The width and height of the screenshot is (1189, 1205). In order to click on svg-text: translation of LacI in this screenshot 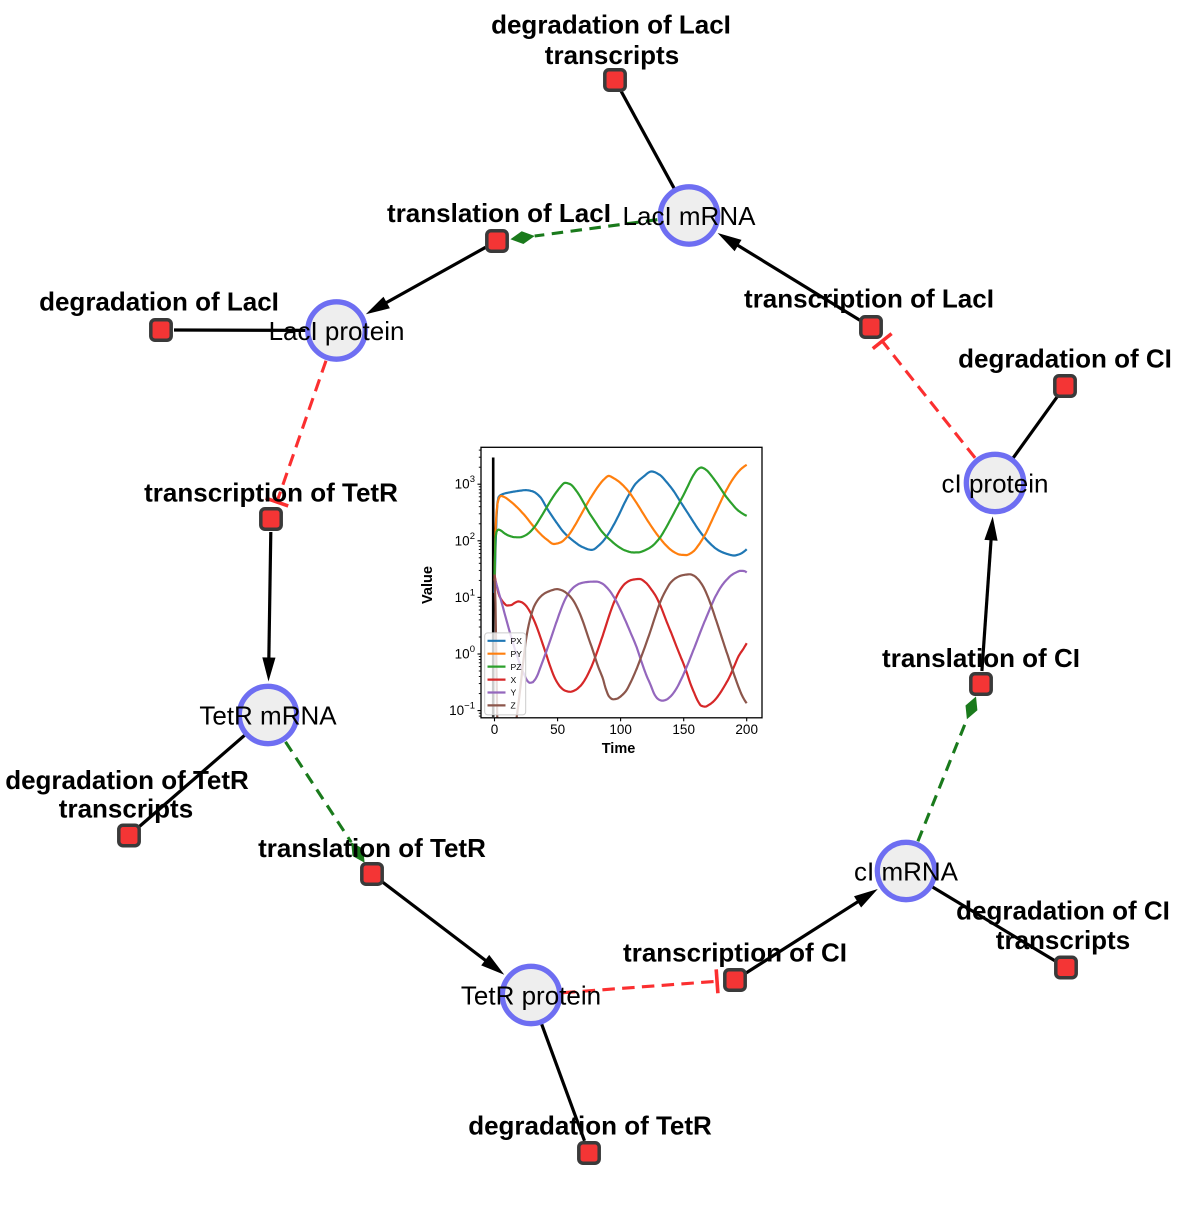, I will do `click(499, 213)`.